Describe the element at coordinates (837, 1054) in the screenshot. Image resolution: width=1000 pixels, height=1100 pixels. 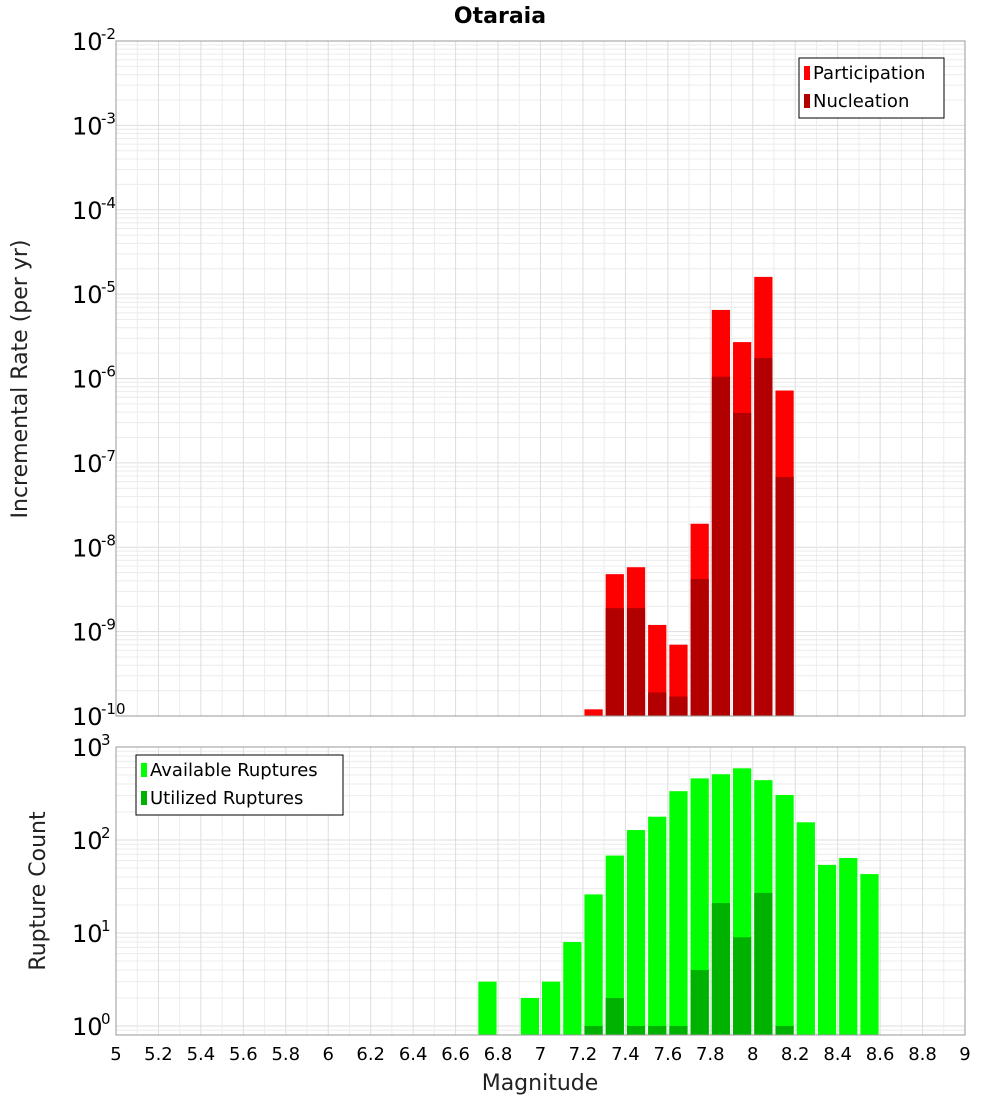
I see `x-tick-label: 8.4` at that location.